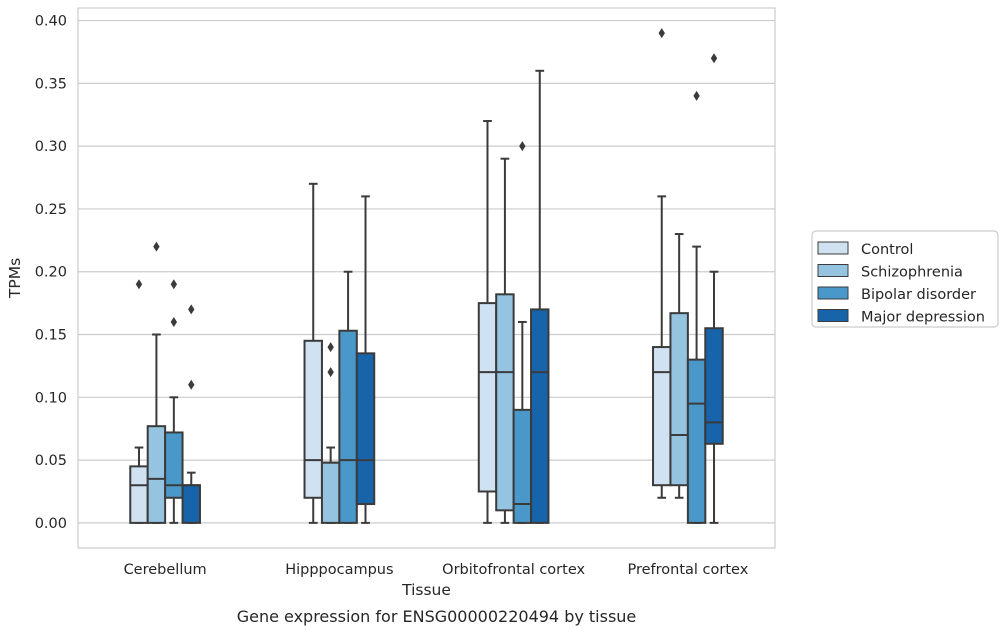  What do you see at coordinates (339, 570) in the screenshot?
I see `x-tick-label: Hipppocampus` at bounding box center [339, 570].